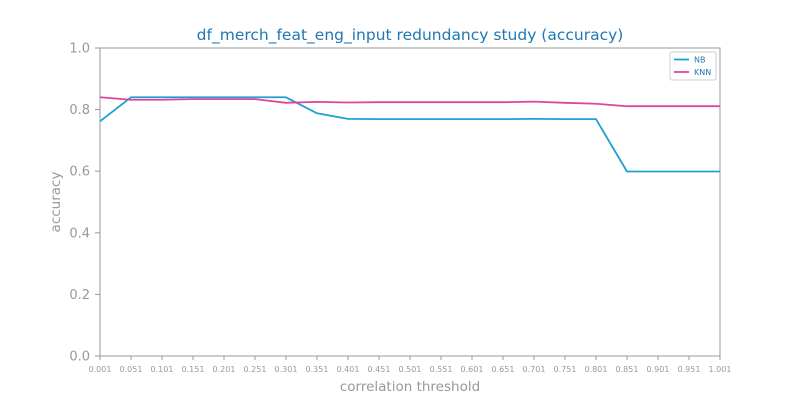 Image resolution: width=800 pixels, height=400 pixels. I want to click on x-tick-label: 0.801, so click(596, 369).